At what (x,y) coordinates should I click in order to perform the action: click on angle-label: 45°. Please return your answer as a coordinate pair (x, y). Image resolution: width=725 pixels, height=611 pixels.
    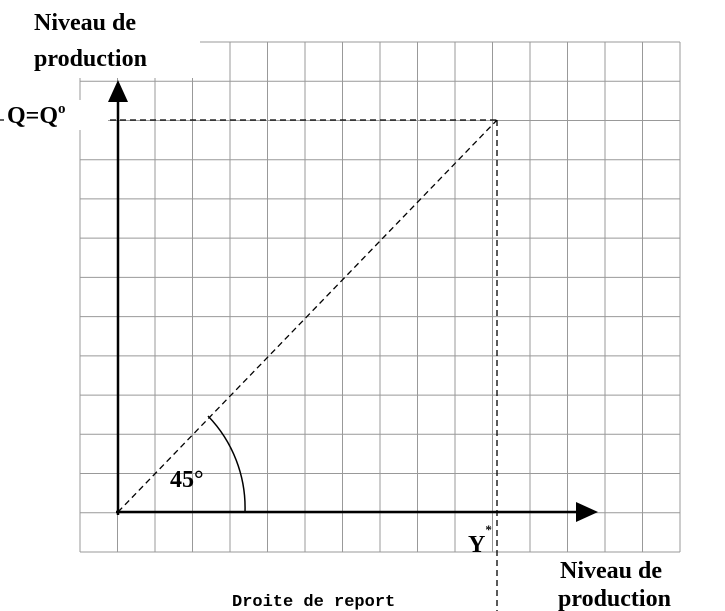
    Looking at the image, I should click on (187, 480).